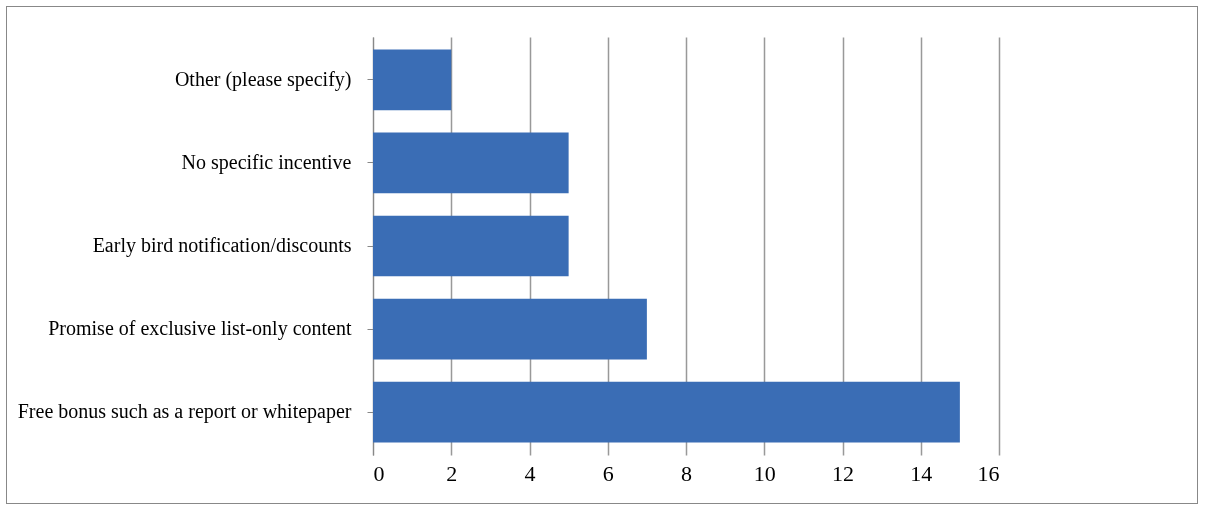 The width and height of the screenshot is (1207, 512). I want to click on x-tick-label: 2, so click(452, 473).